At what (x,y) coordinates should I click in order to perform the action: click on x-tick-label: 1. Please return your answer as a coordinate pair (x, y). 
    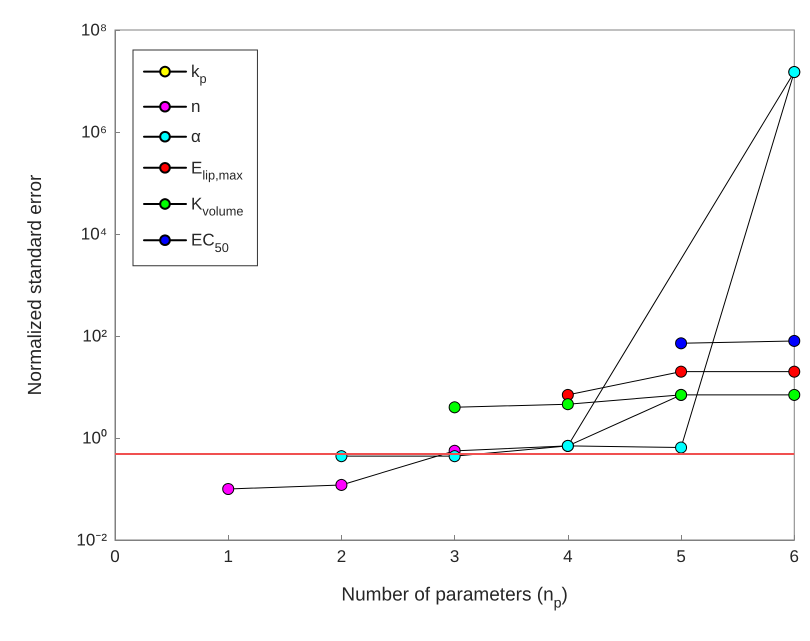
    Looking at the image, I should click on (228, 556).